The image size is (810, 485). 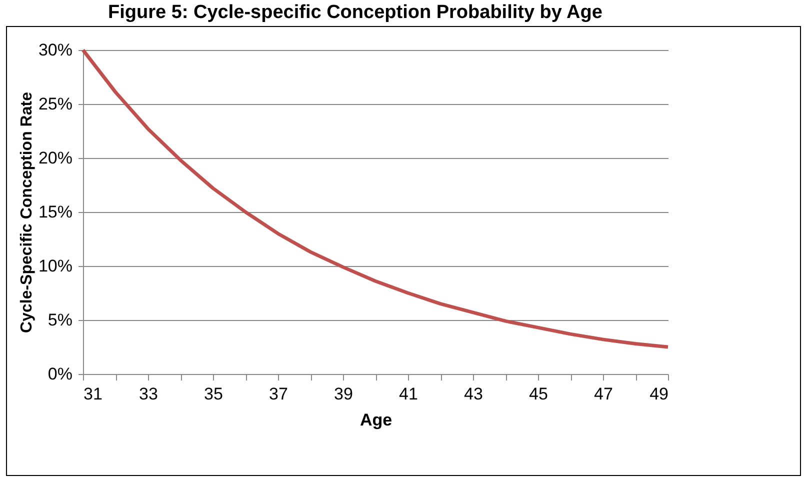 What do you see at coordinates (60, 374) in the screenshot?
I see `y-tick-label: 0%` at bounding box center [60, 374].